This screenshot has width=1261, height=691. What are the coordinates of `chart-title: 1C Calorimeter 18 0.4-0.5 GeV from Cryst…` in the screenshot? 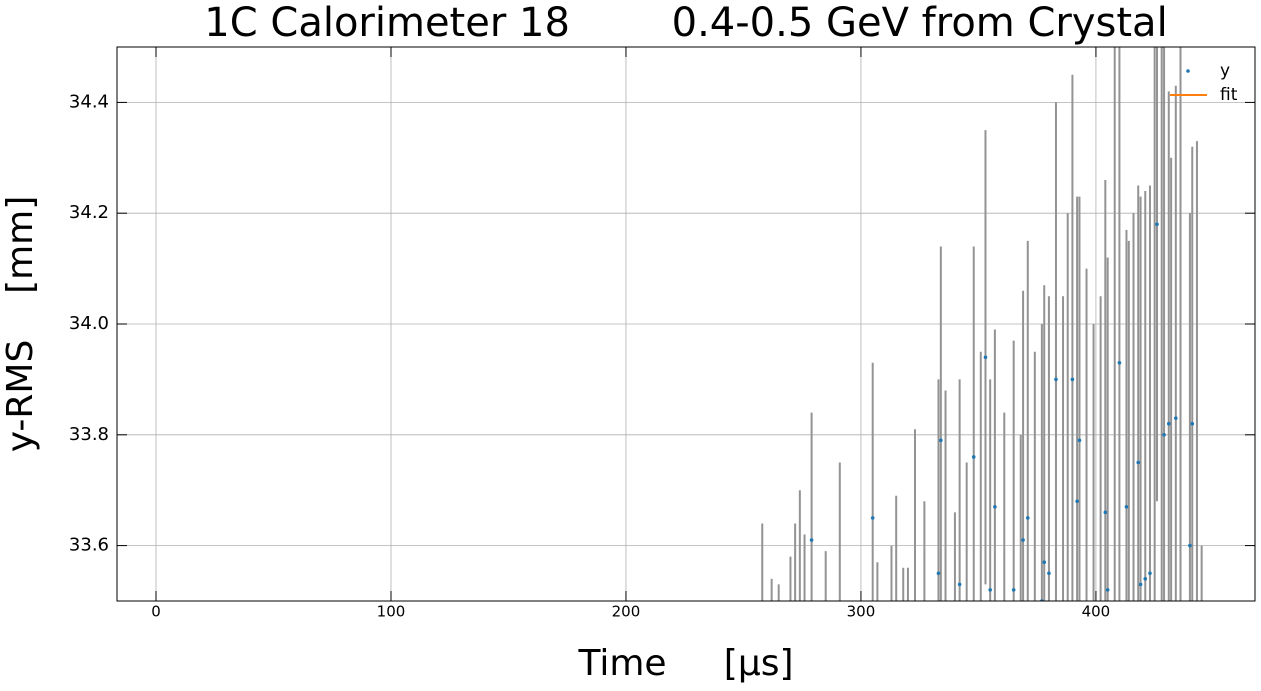 It's located at (685, 23).